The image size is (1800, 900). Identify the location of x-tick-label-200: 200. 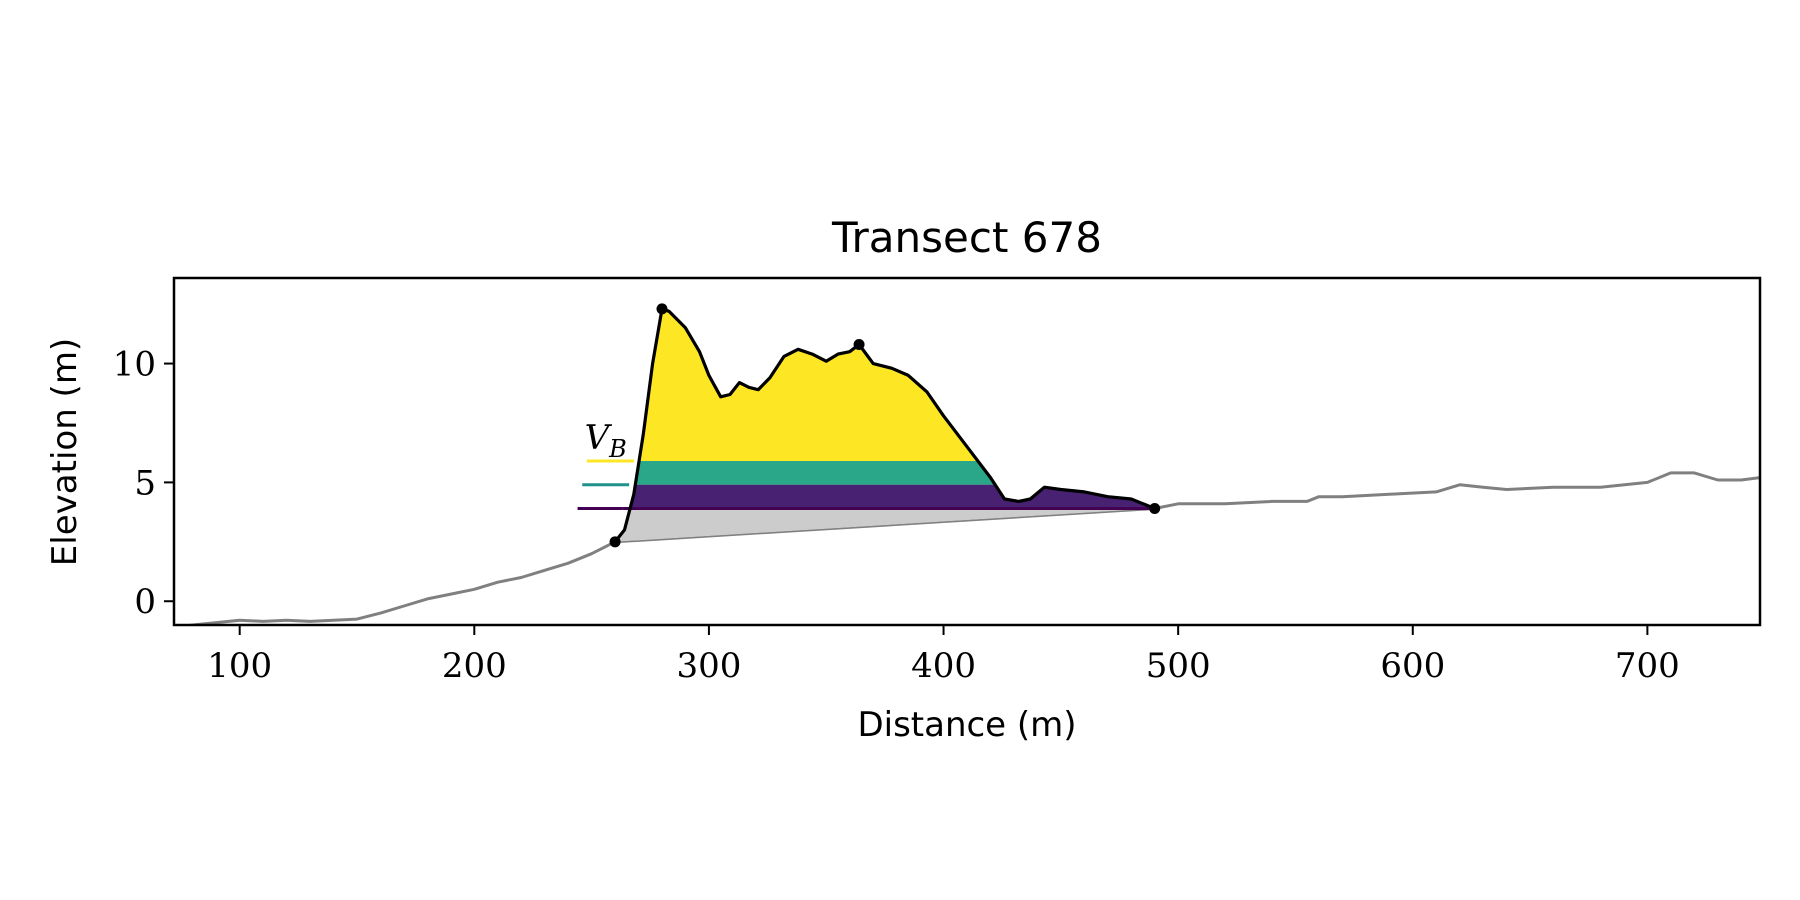
(474, 666).